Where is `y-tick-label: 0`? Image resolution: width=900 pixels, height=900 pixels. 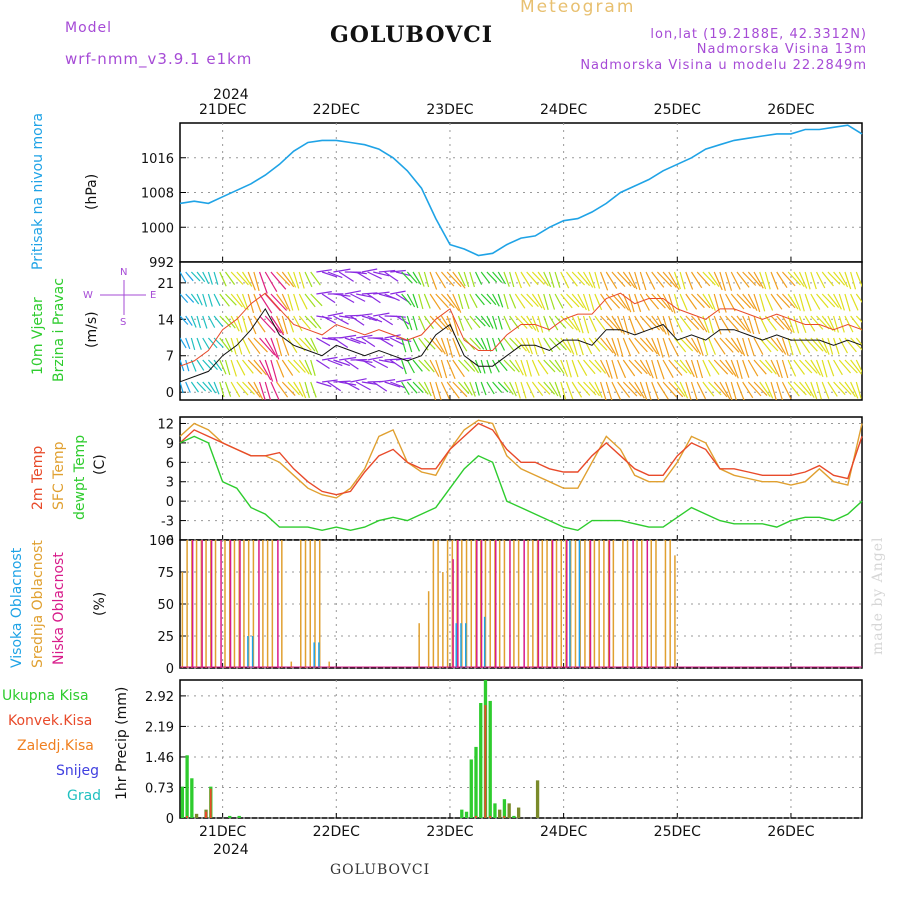 y-tick-label: 0 is located at coordinates (170, 819).